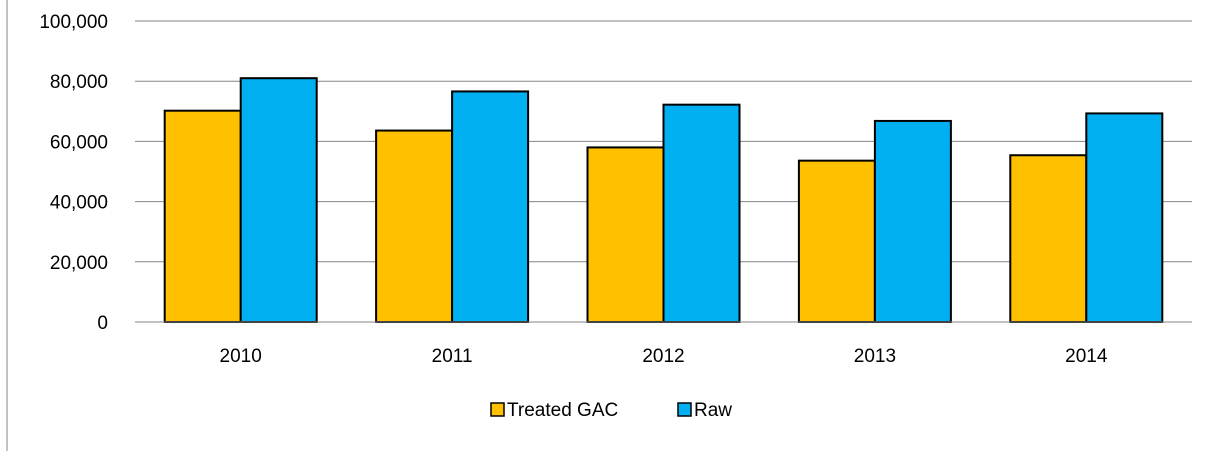 This screenshot has height=451, width=1212. Describe the element at coordinates (414, 226) in the screenshot. I see `bar-treated-gac-2011` at that location.